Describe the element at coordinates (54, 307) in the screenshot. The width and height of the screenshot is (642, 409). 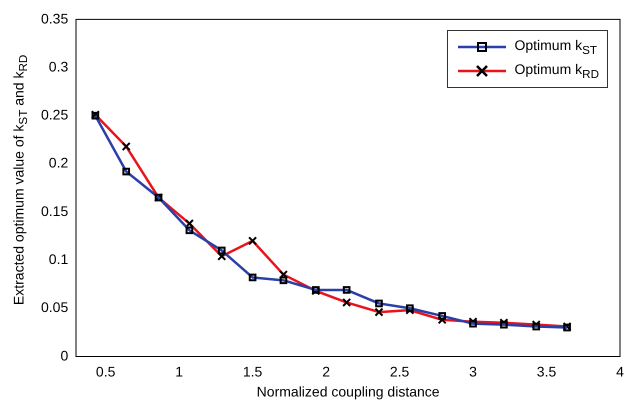
I see `y-tick-label: 0.05` at that location.